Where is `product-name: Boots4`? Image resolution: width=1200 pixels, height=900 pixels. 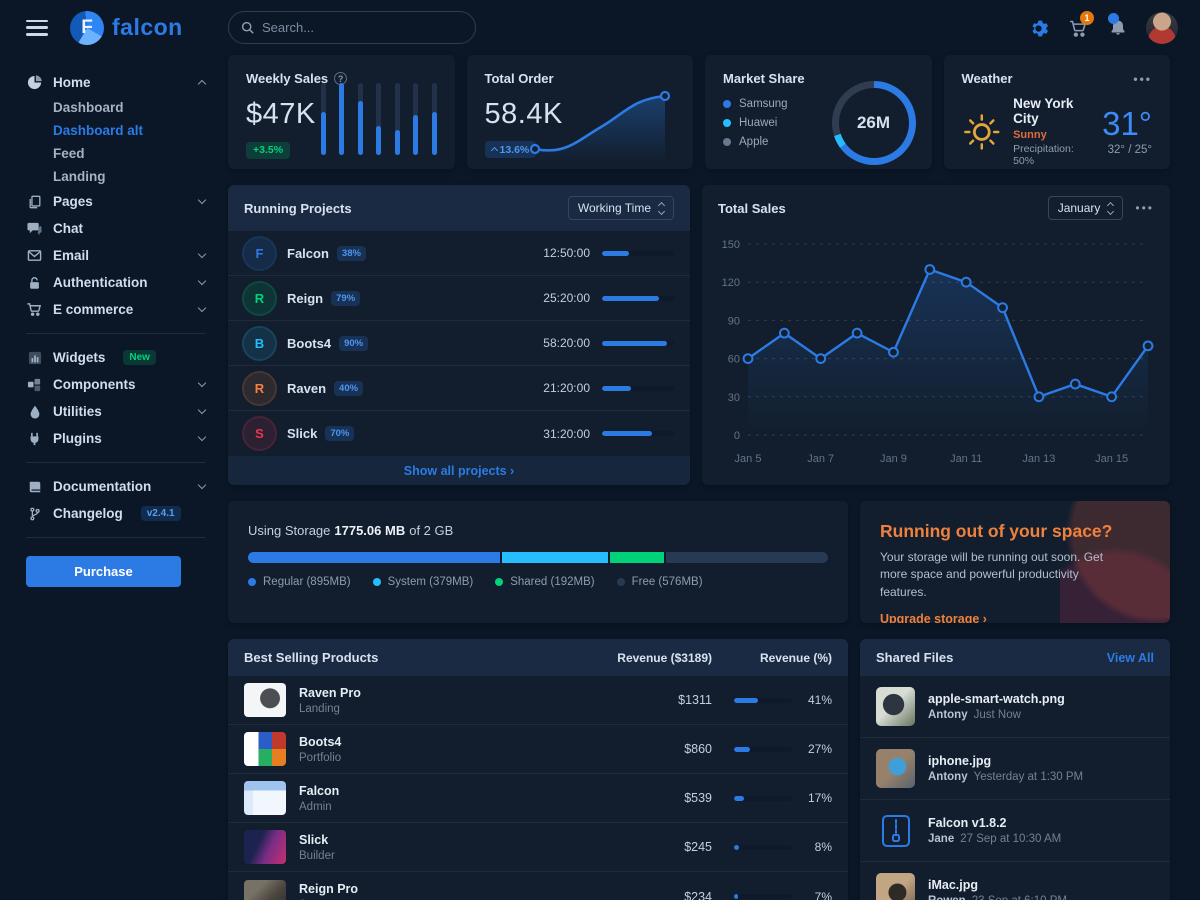 product-name: Boots4 is located at coordinates (320, 741).